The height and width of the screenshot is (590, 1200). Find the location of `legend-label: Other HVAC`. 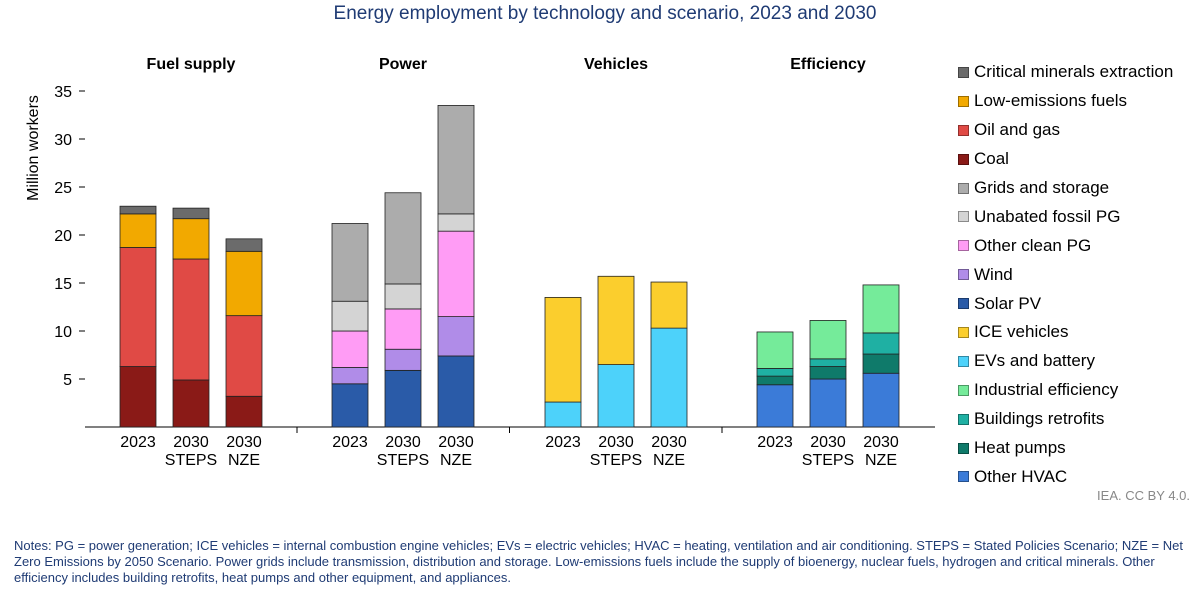

legend-label: Other HVAC is located at coordinates (1021, 476).